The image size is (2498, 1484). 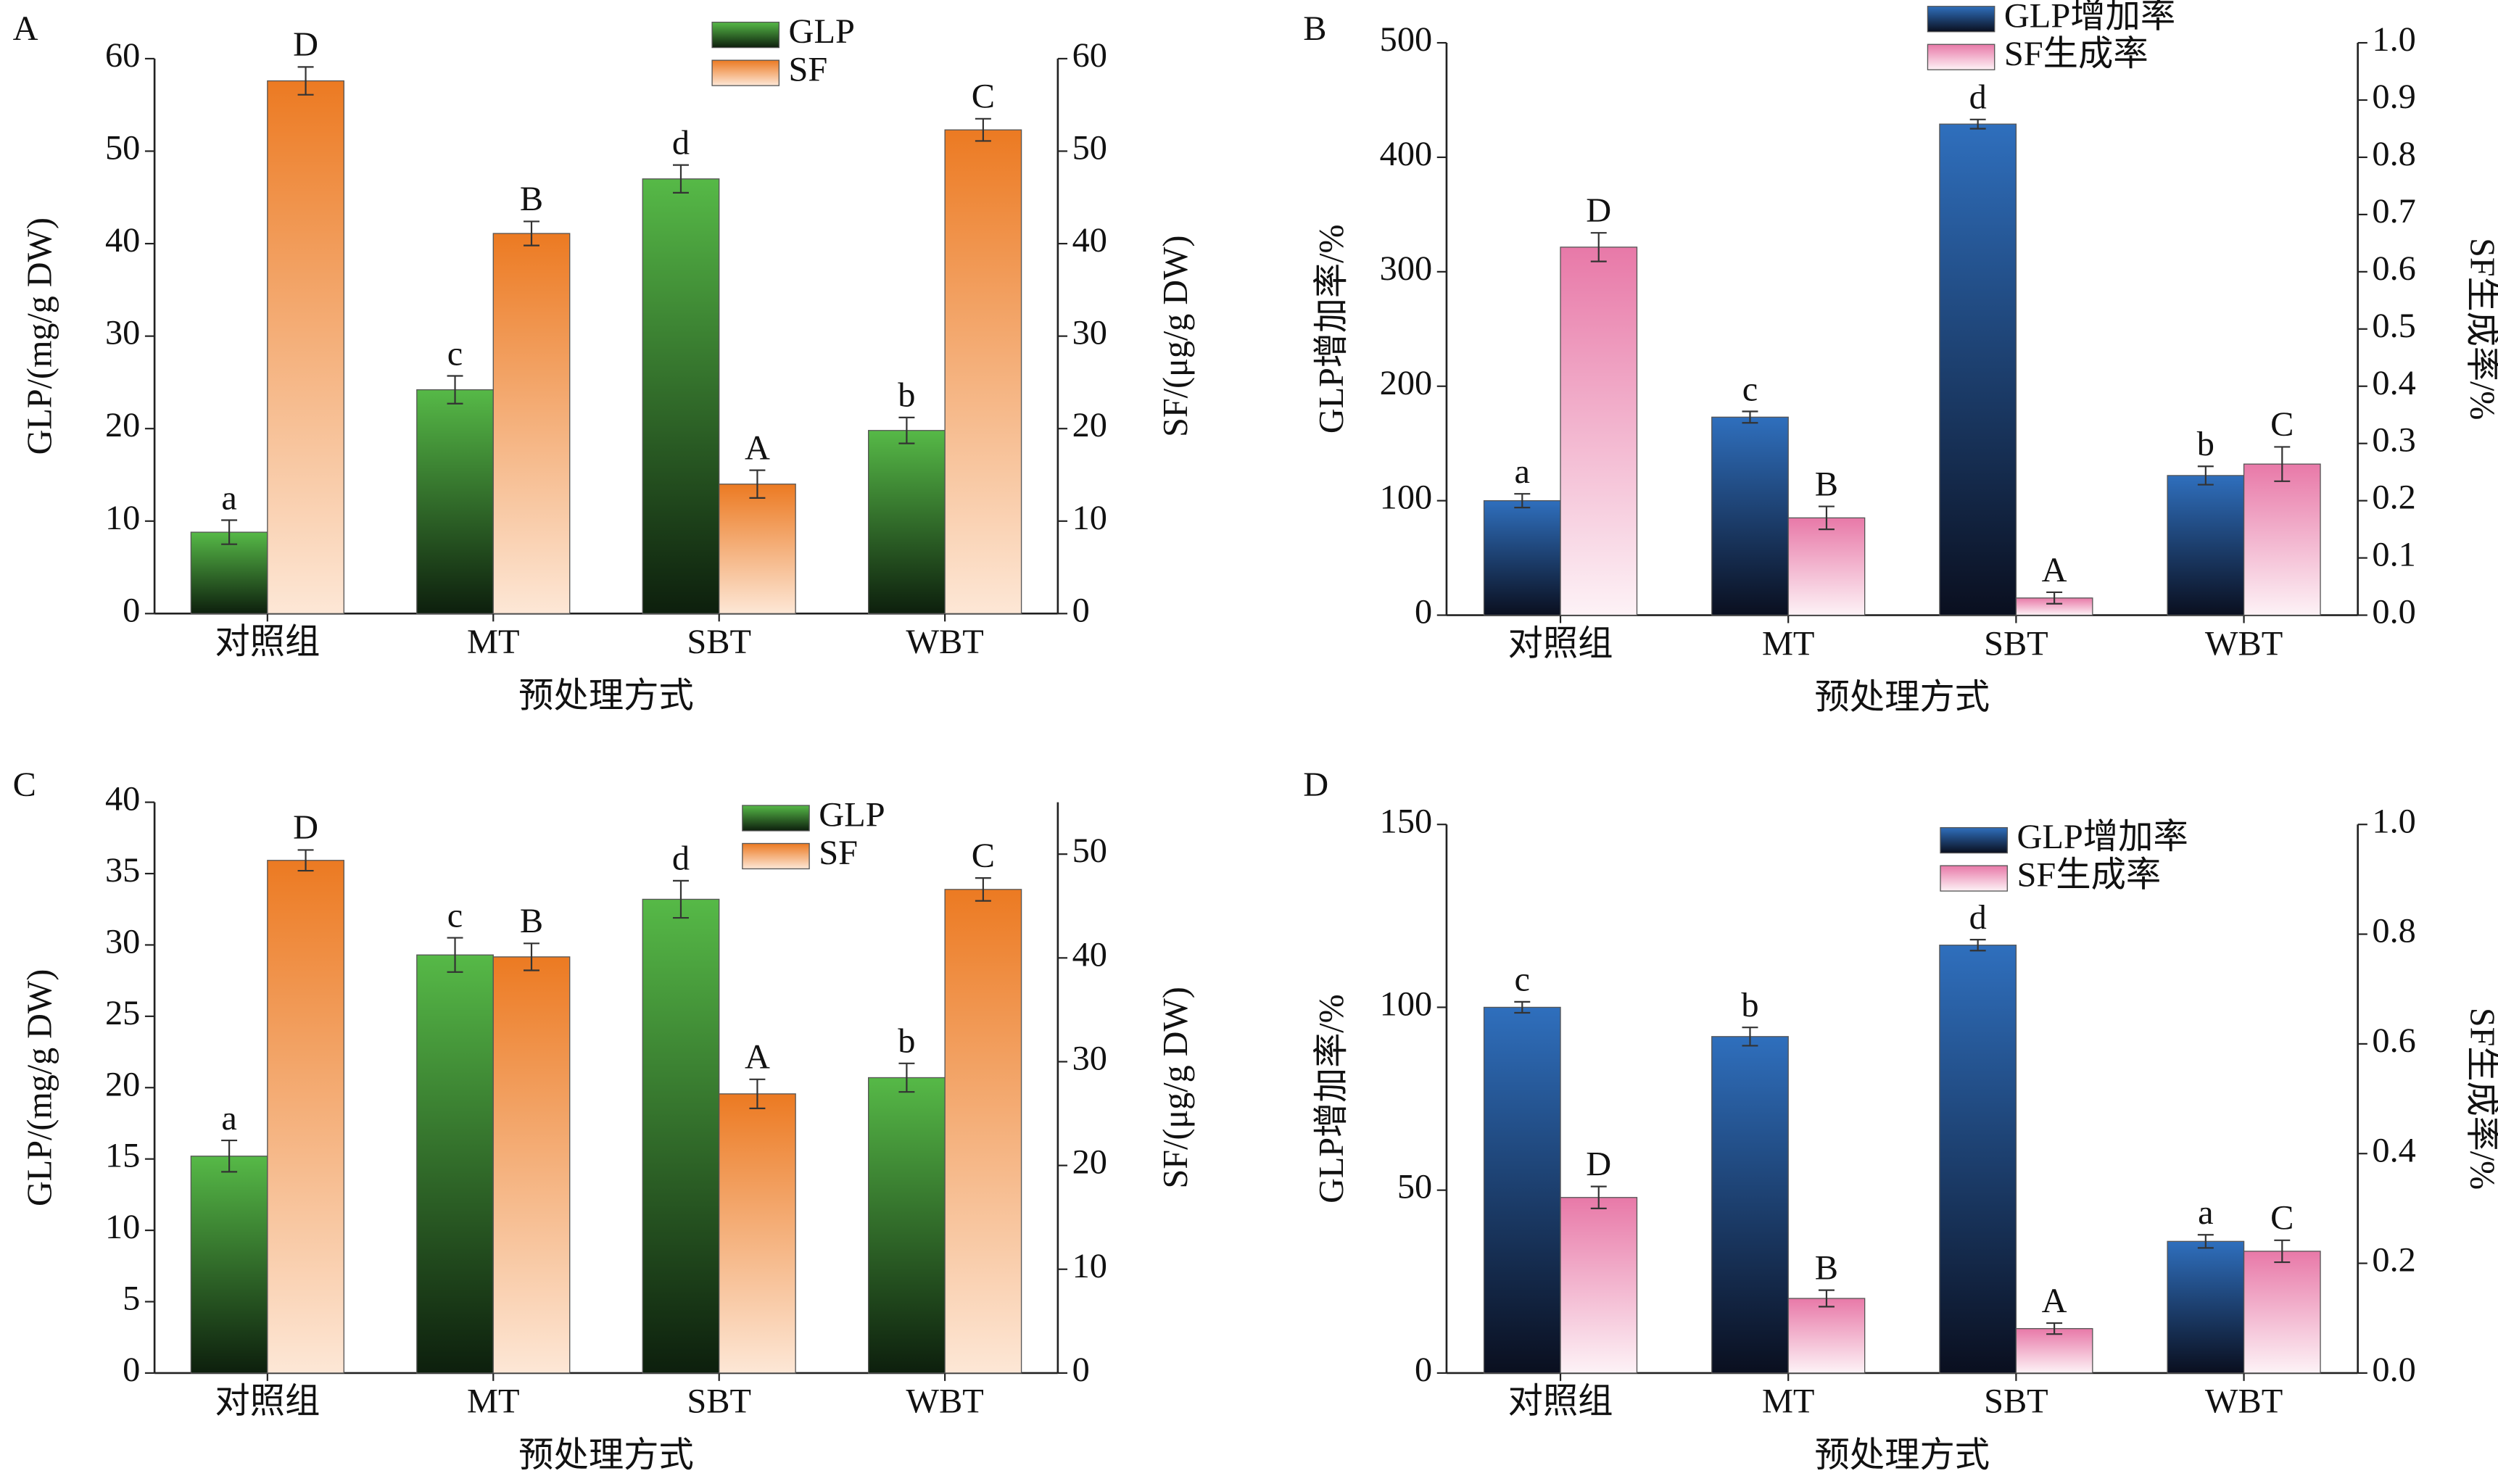 What do you see at coordinates (1788, 1402) in the screenshot?
I see `x-tick-label: MT` at bounding box center [1788, 1402].